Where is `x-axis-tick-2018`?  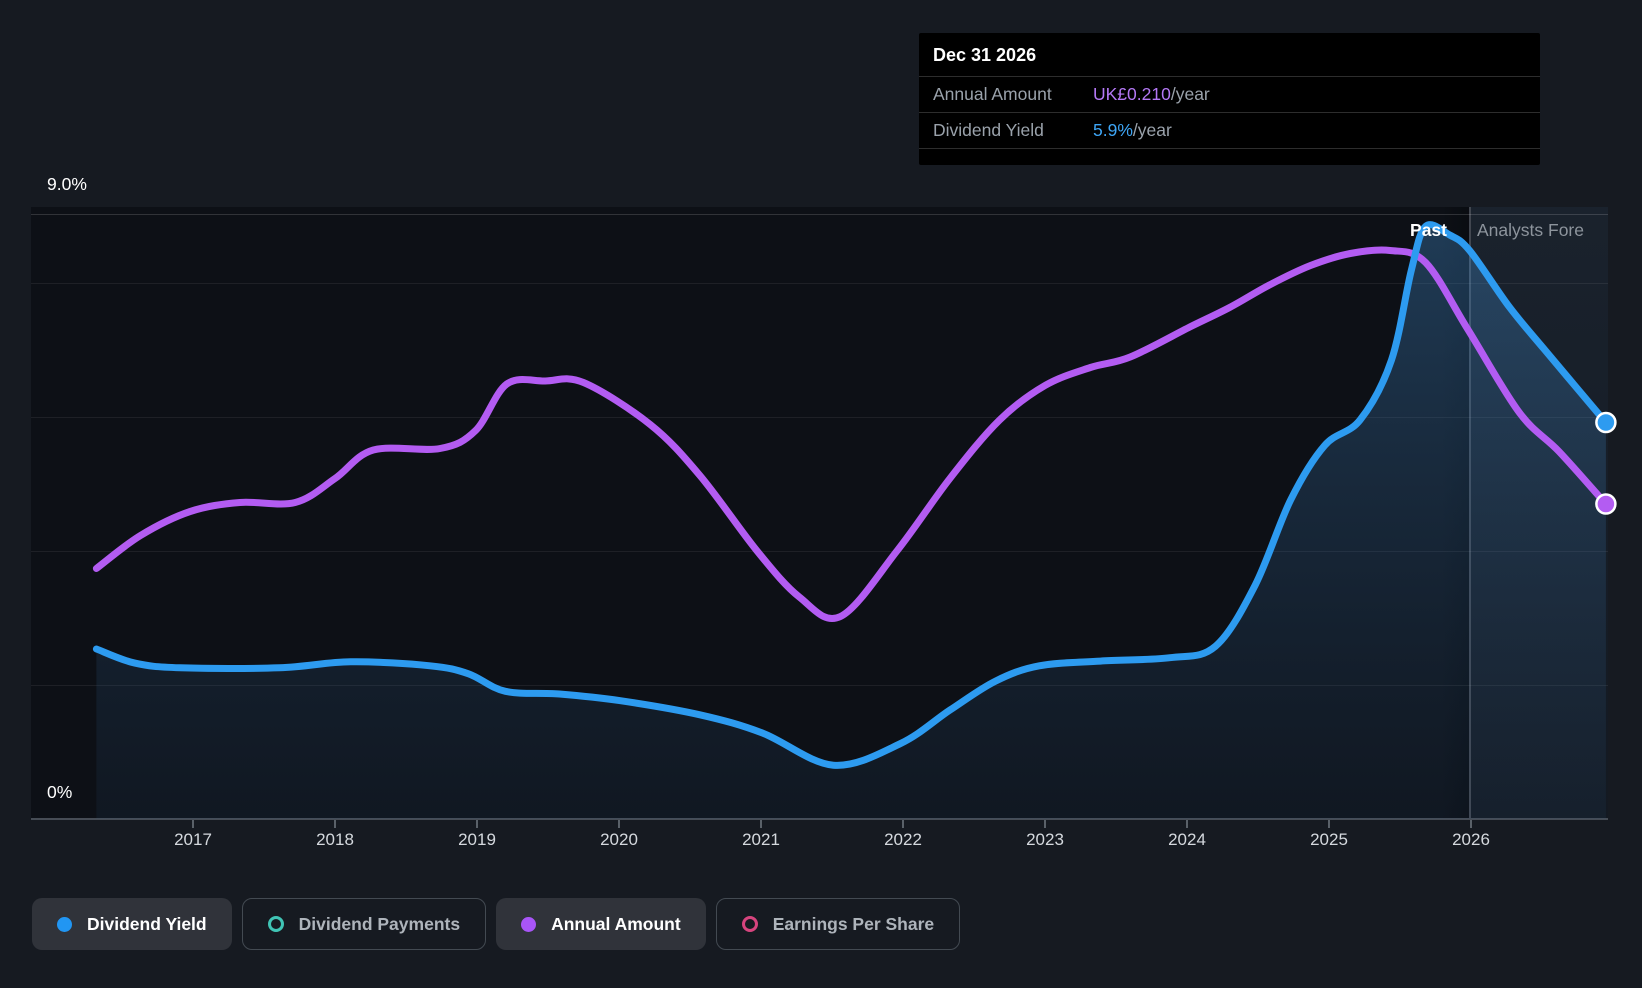
x-axis-tick-2018 is located at coordinates (335, 824).